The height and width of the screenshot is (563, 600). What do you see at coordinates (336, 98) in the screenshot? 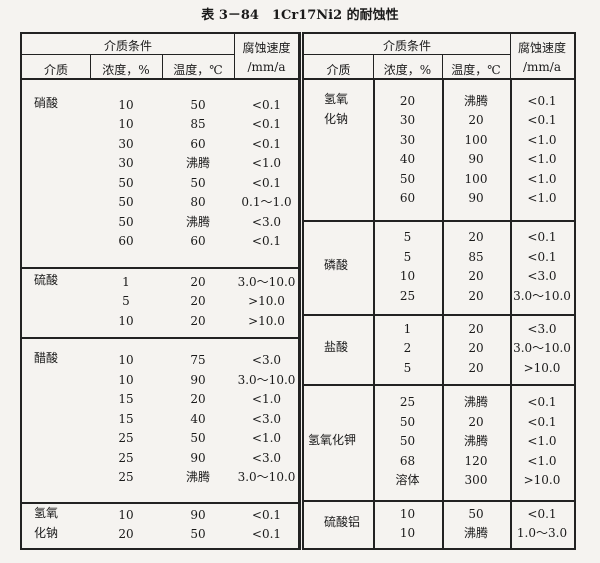
I see `medium-name: 氢氧` at bounding box center [336, 98].